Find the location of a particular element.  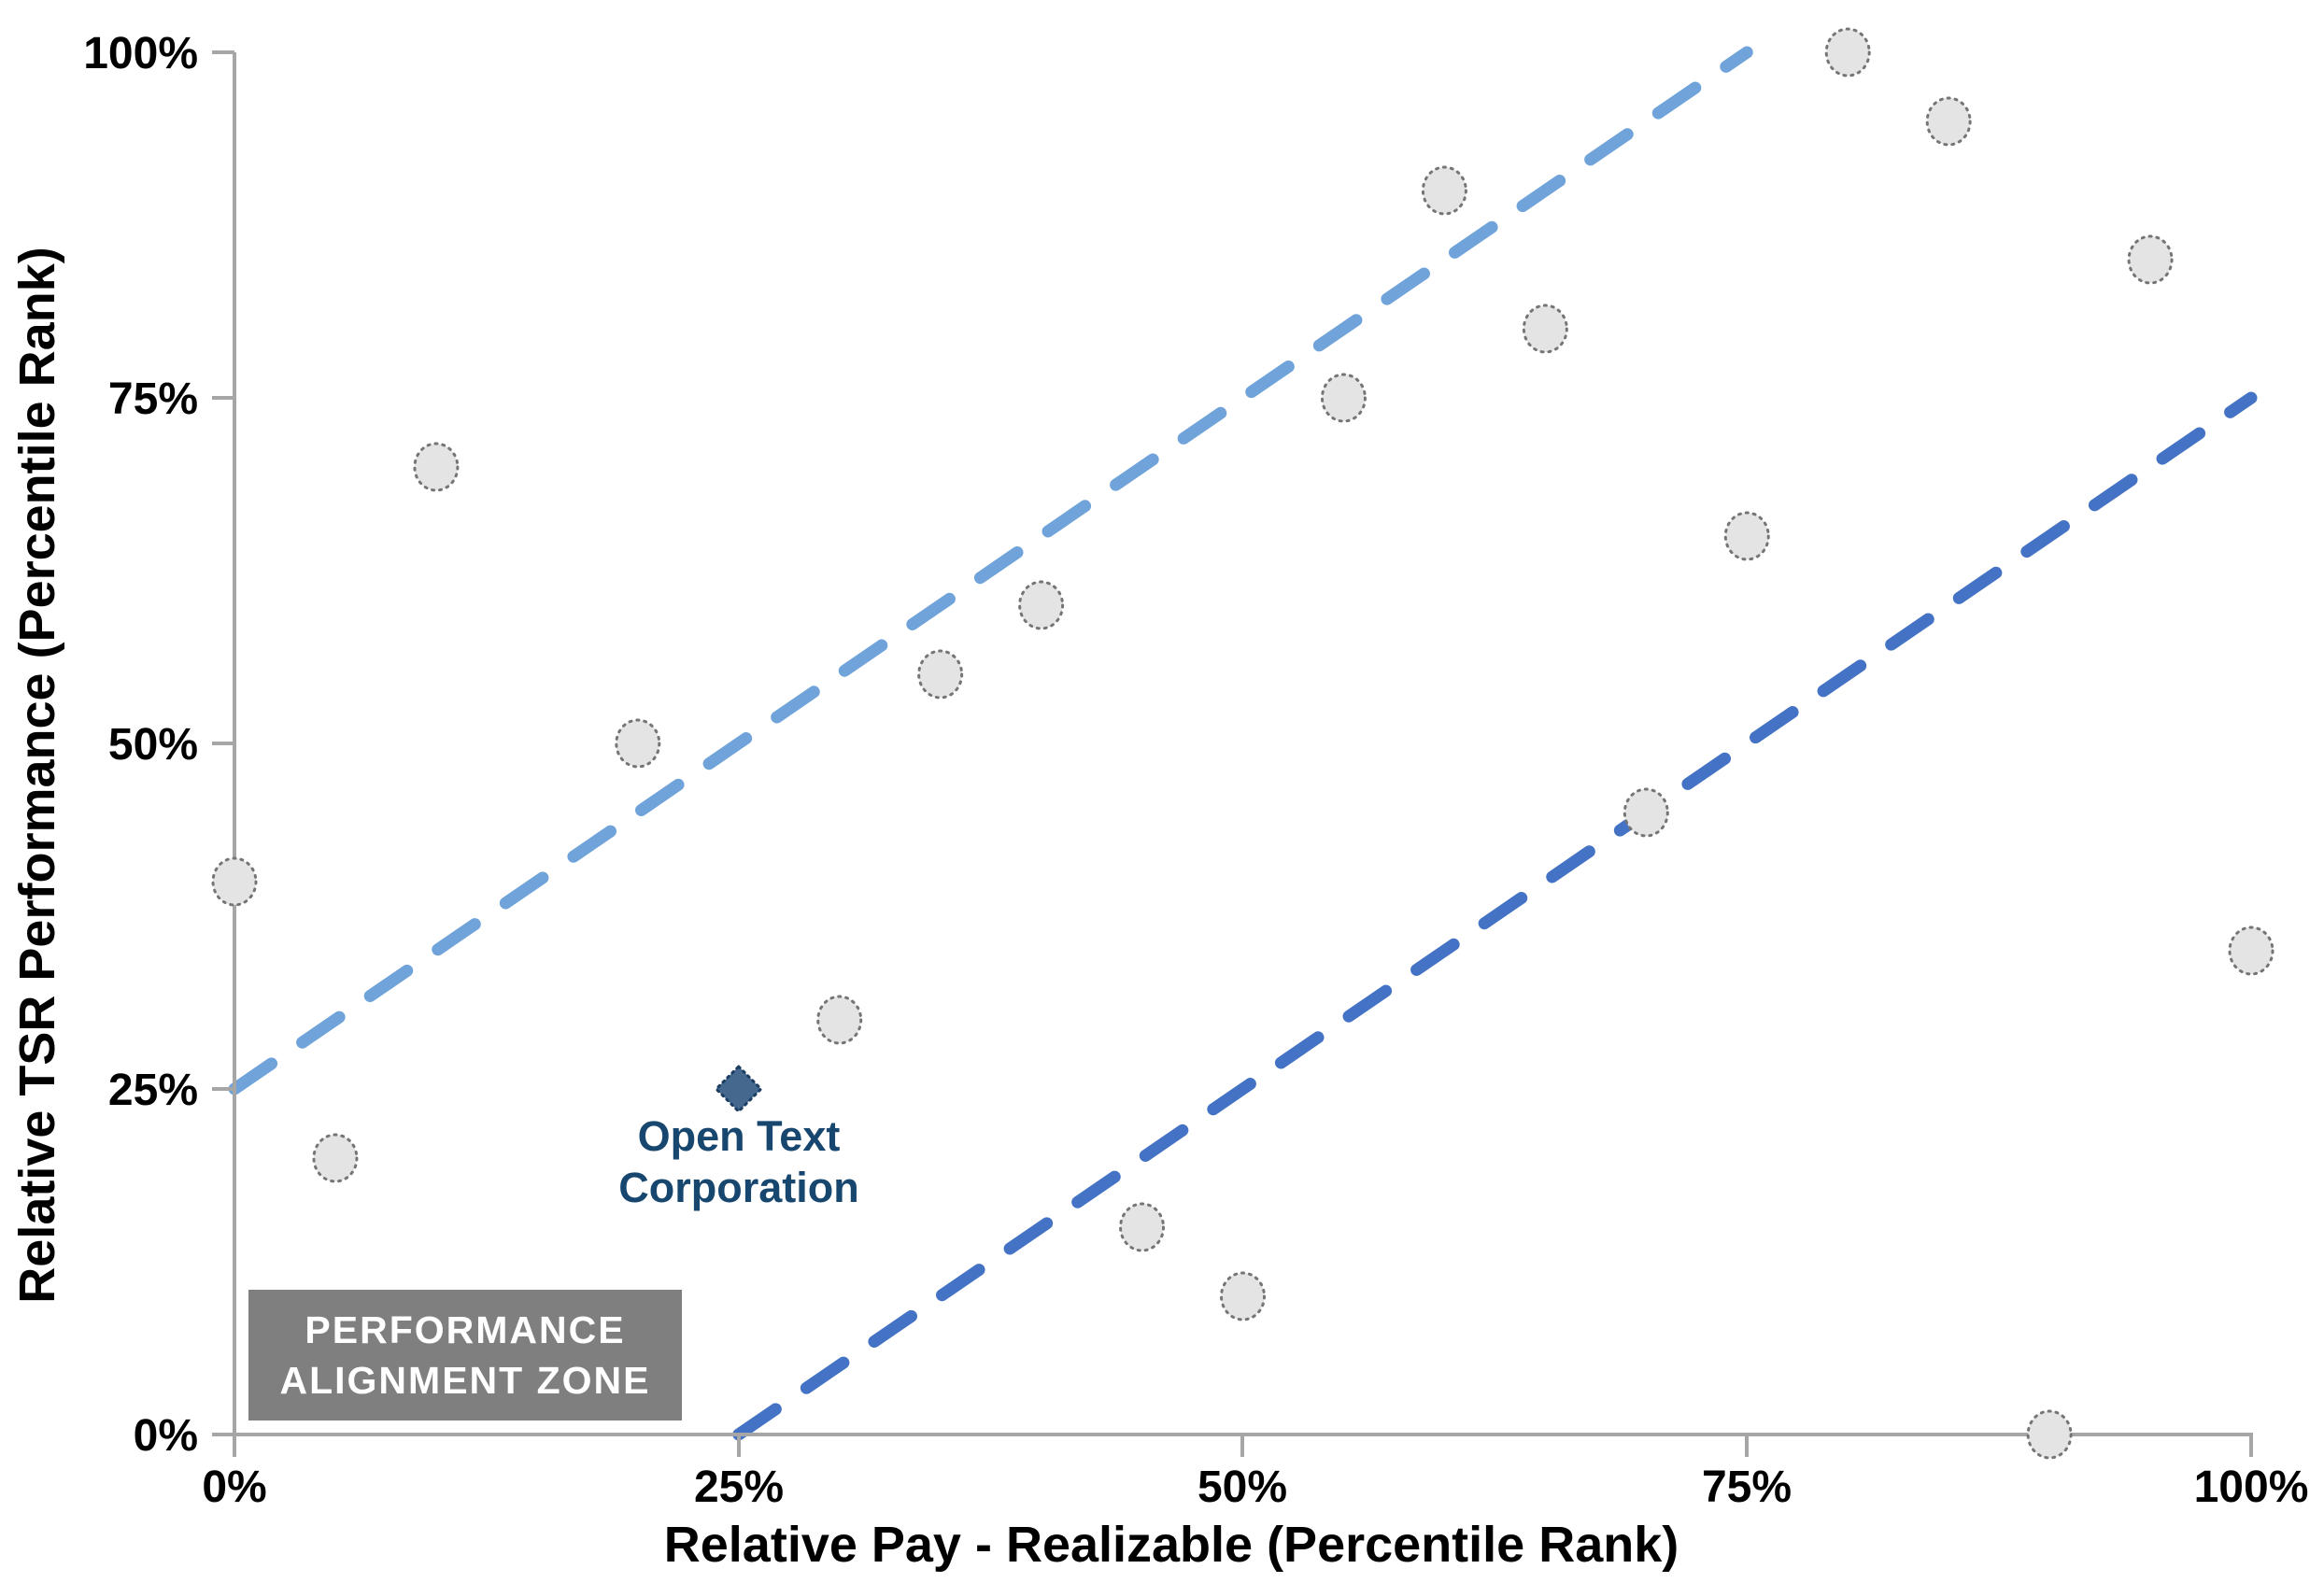

zone-box is located at coordinates (465, 1355).